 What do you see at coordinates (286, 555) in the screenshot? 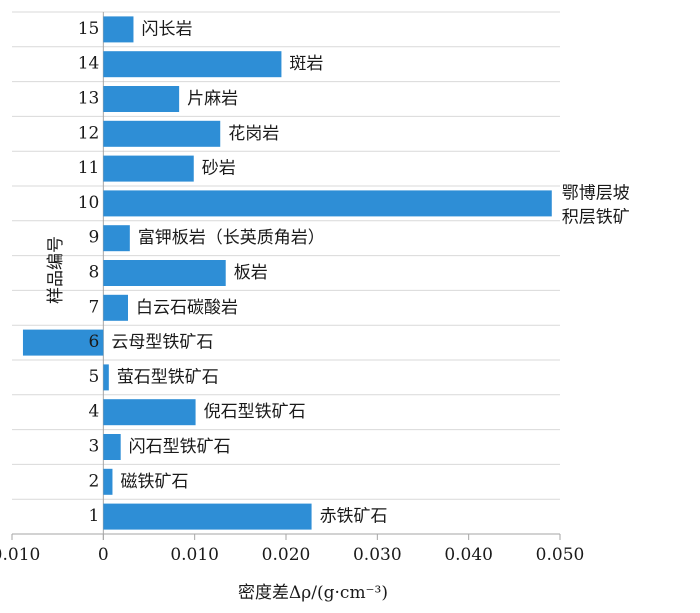
I see `x-tick-label: 0.020` at bounding box center [286, 555].